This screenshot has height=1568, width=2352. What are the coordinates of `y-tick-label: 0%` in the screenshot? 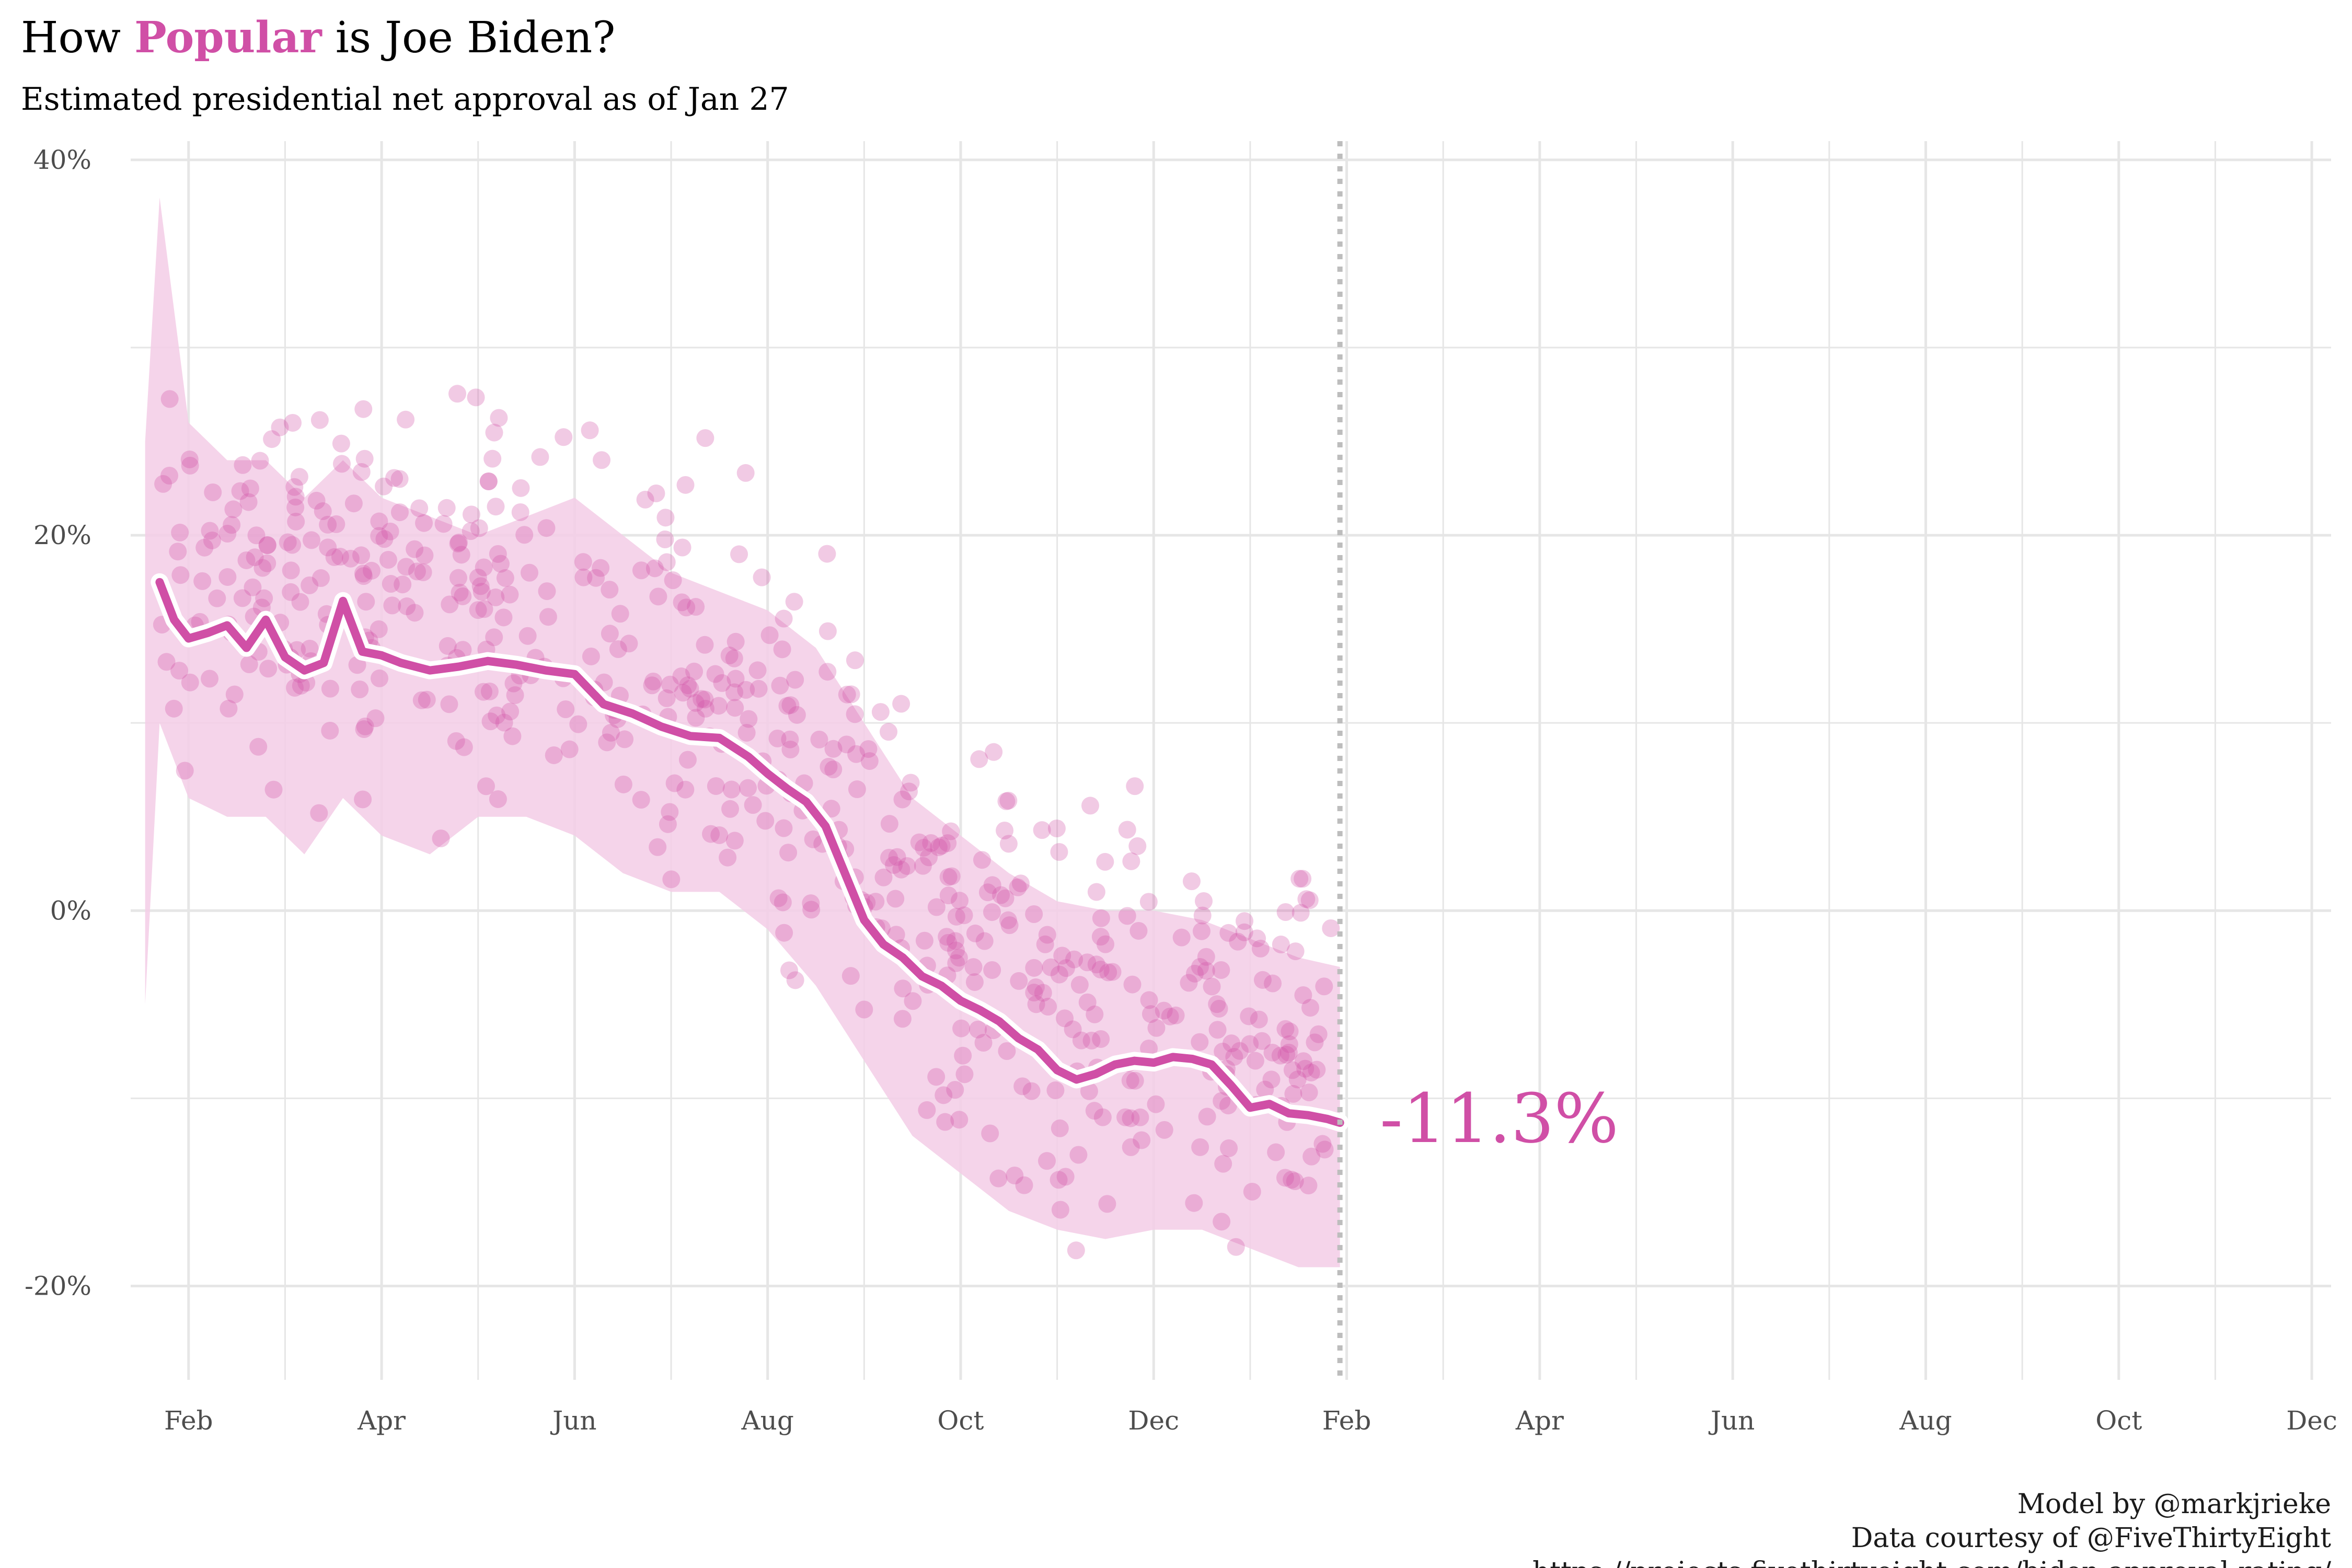 It's located at (70, 910).